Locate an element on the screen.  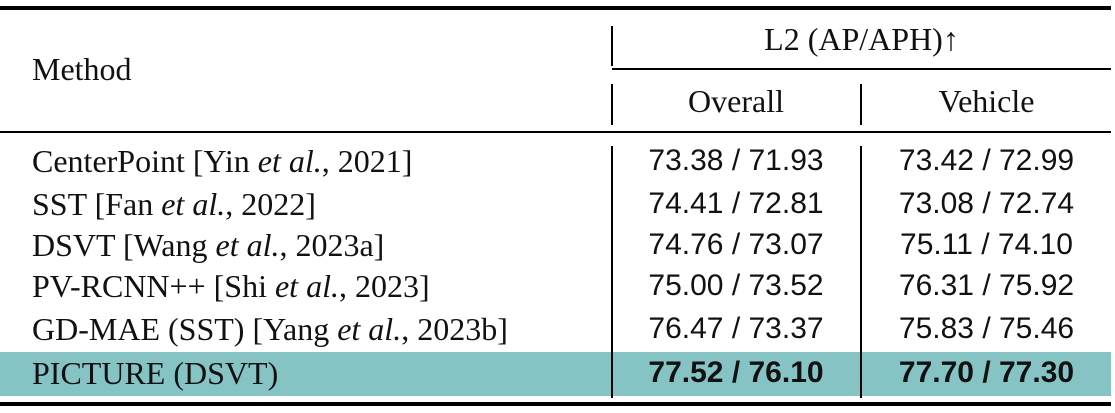
vehicle-value: 75.83 / 75.46 is located at coordinates (986, 328).